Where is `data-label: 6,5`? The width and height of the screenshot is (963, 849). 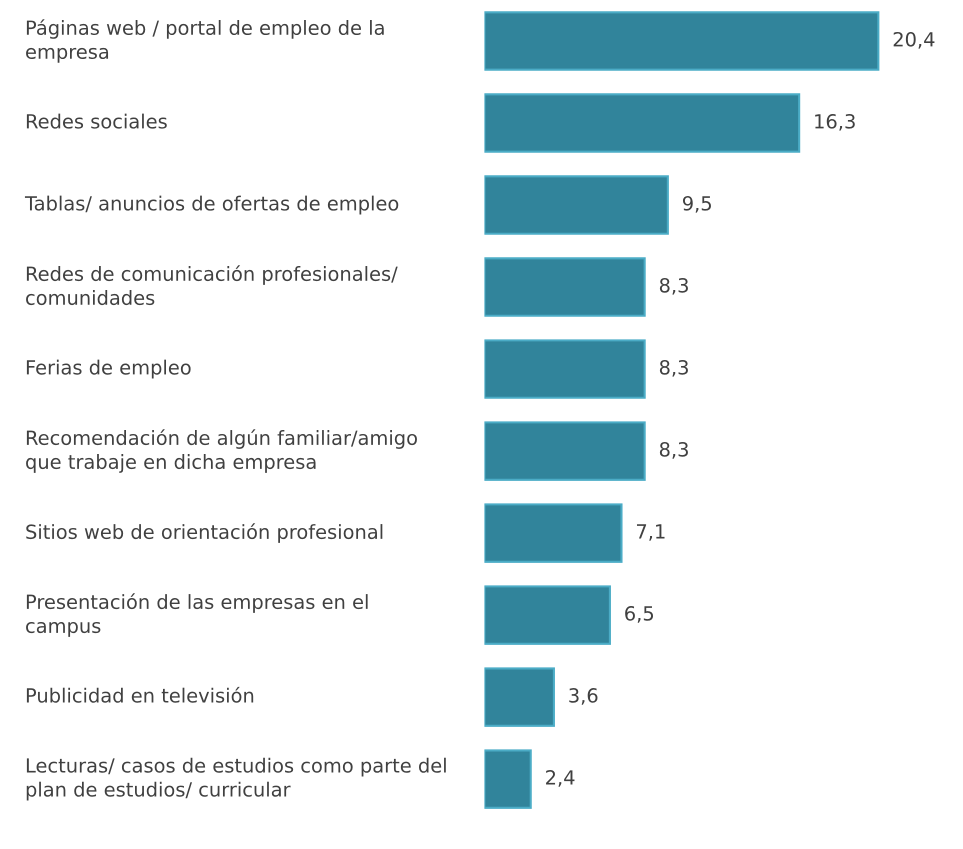
data-label: 6,5 is located at coordinates (639, 614).